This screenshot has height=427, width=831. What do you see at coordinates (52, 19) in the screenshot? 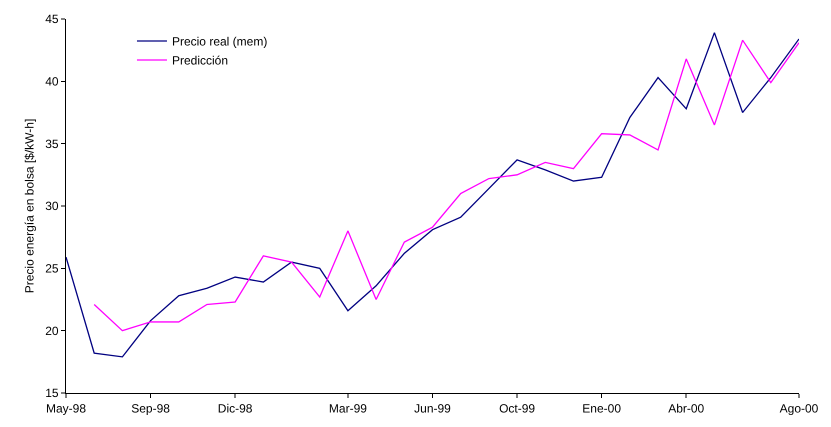
I see `y-tick-label: 45` at bounding box center [52, 19].